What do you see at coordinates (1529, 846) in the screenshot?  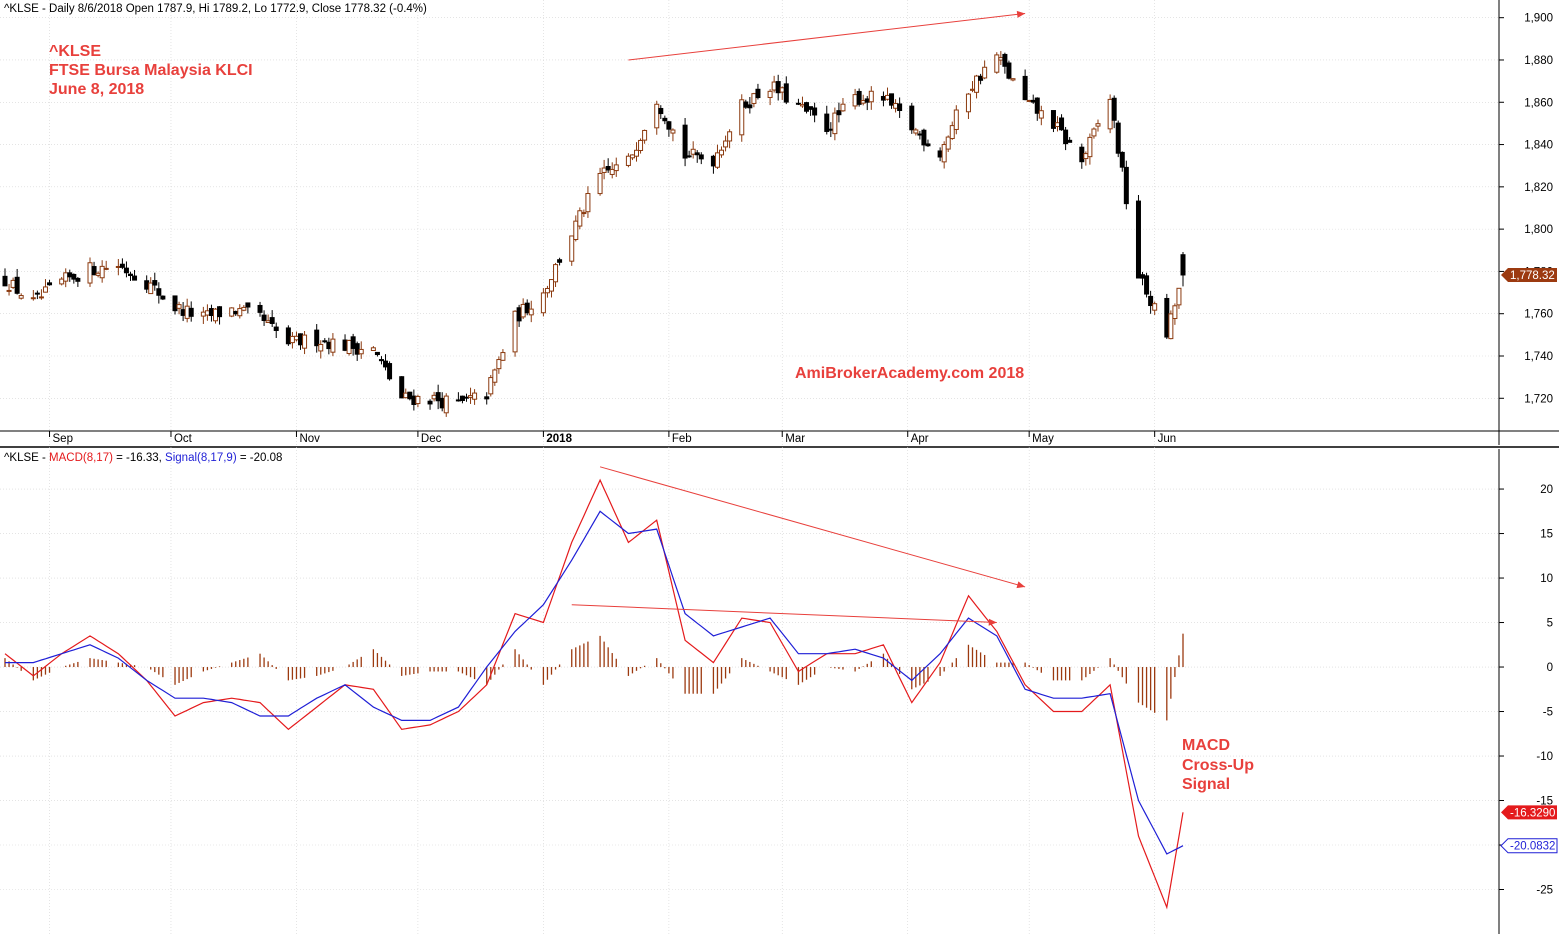 I see `signal-tag-shape` at bounding box center [1529, 846].